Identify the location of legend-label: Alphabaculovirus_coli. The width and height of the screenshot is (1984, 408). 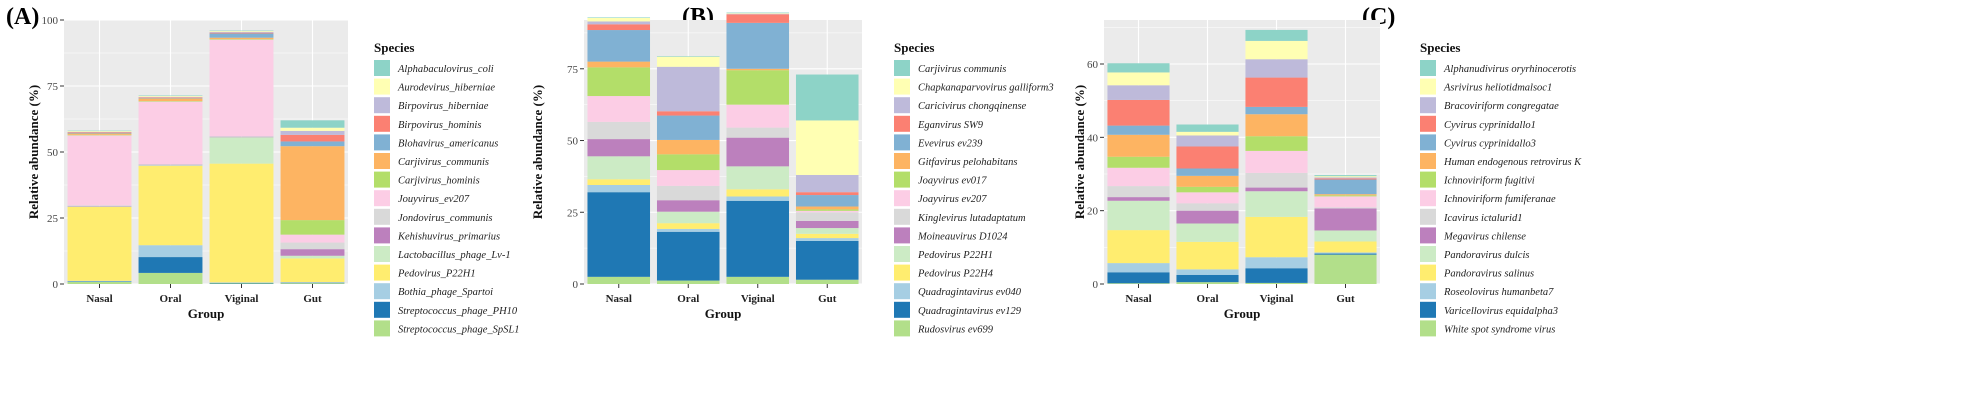
(445, 69).